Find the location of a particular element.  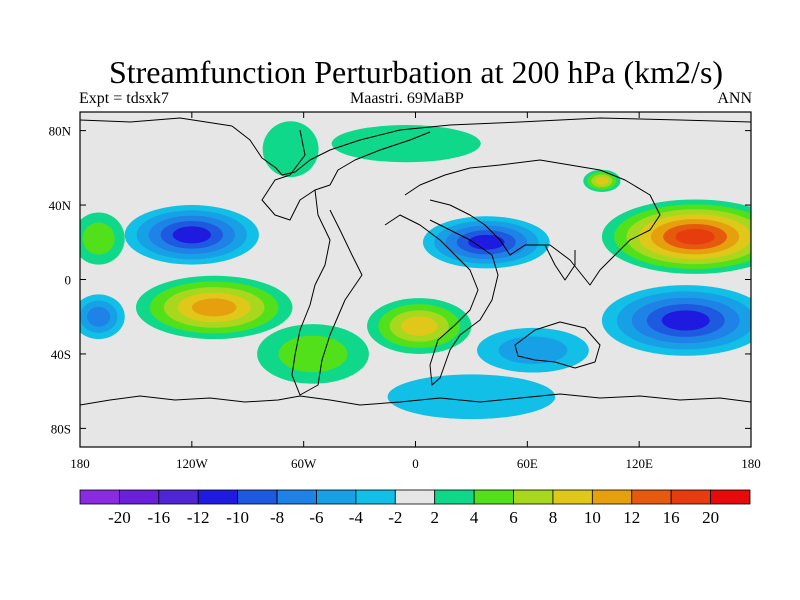

experiment-label: Expt = tdsxk7 is located at coordinates (124, 98).